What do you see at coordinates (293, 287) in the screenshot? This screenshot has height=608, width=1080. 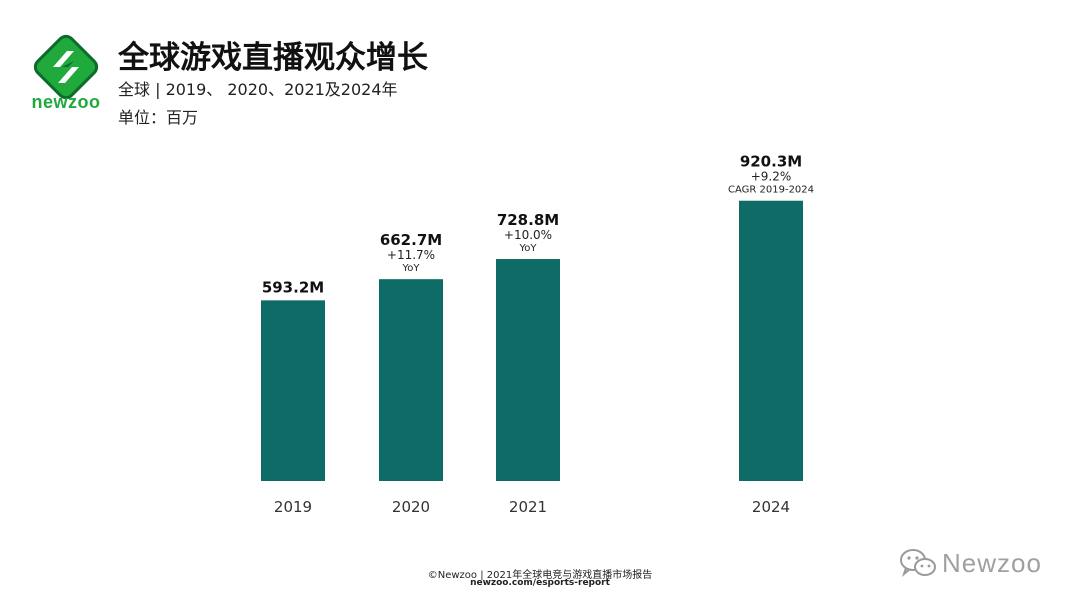 I see `value-label-2019: 593.2M` at bounding box center [293, 287].